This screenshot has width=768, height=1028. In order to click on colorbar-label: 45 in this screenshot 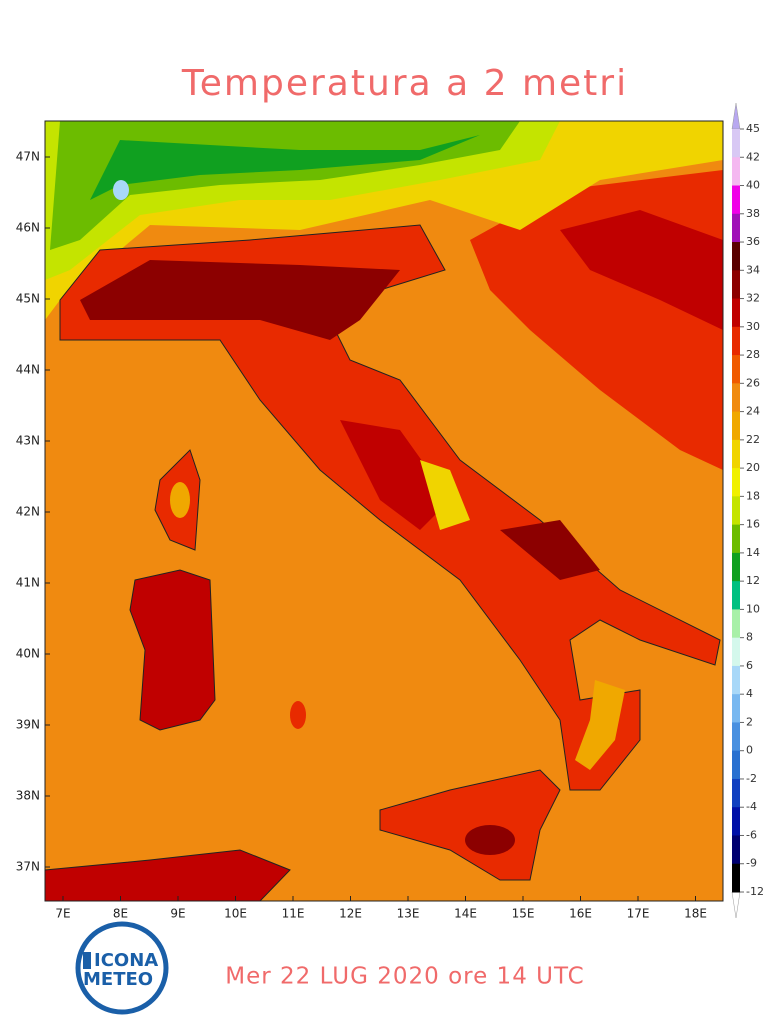, I will do `click(753, 128)`.